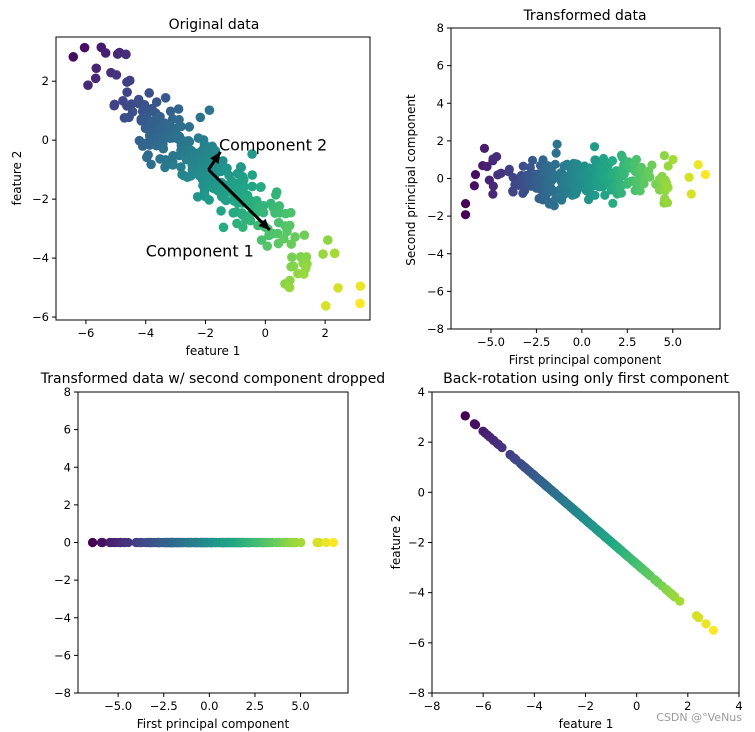 The height and width of the screenshot is (732, 755). What do you see at coordinates (421, 392) in the screenshot?
I see `y-tick-label: 4` at bounding box center [421, 392].